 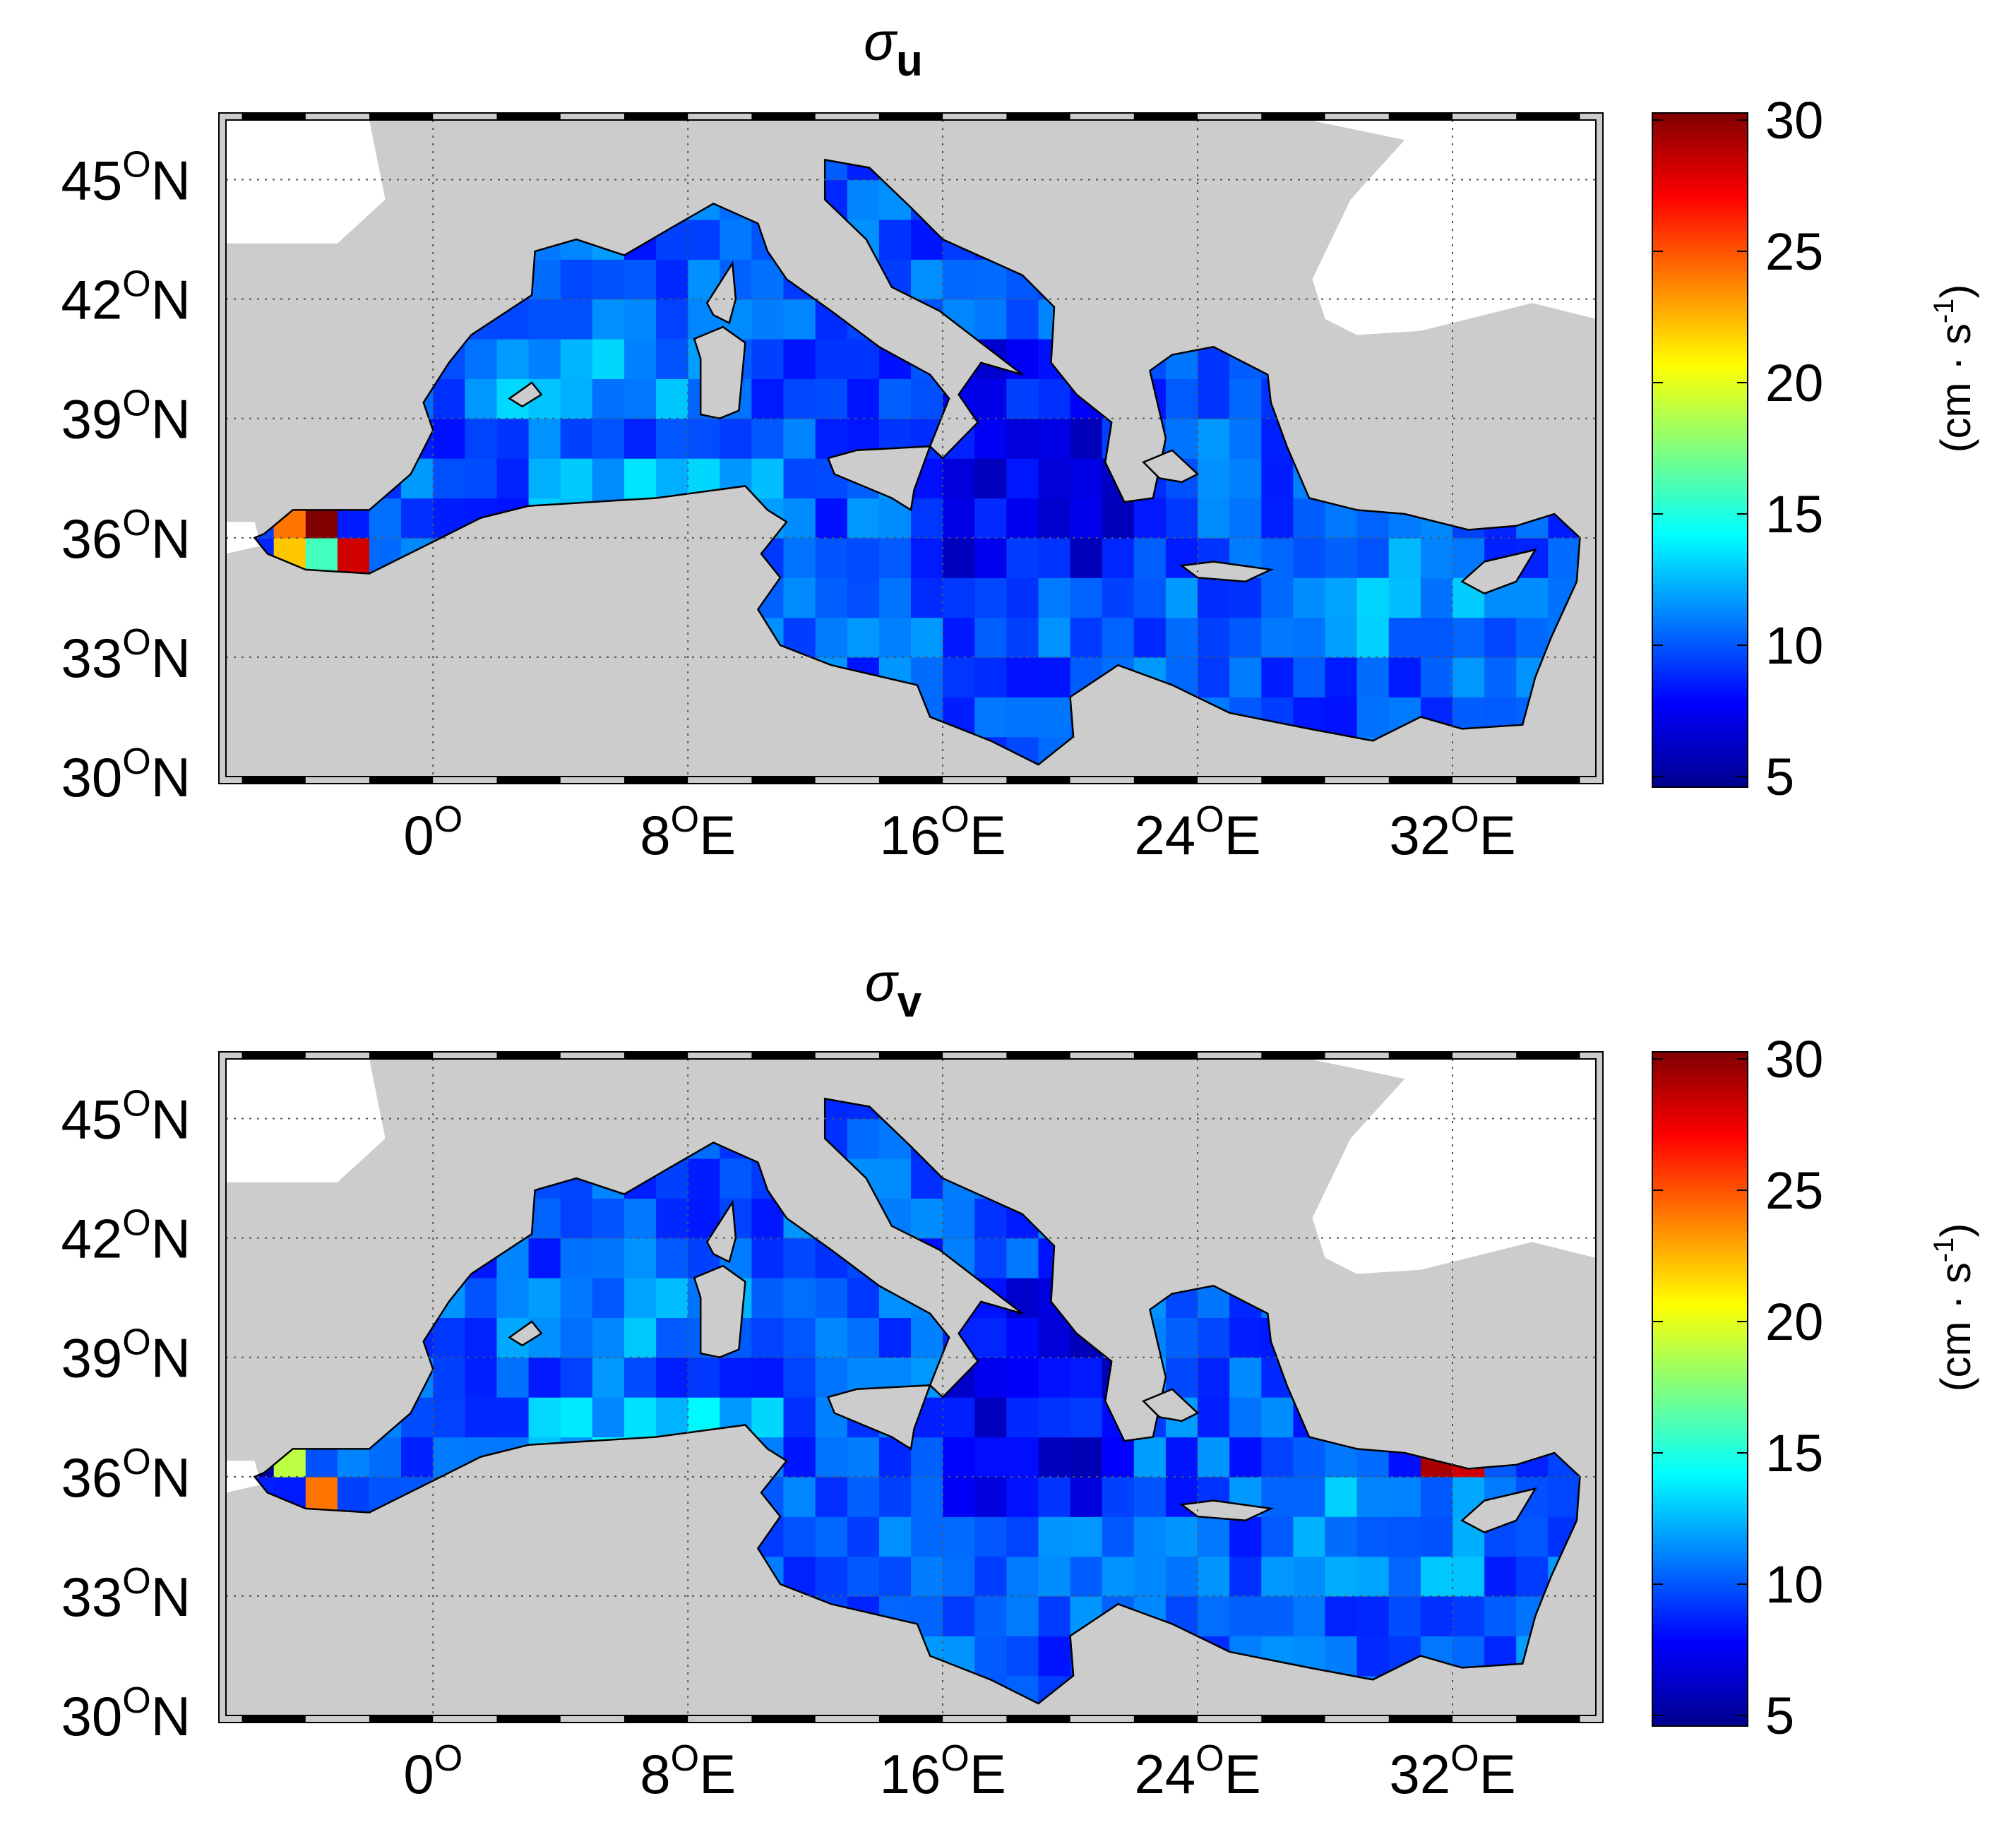 I want to click on colorbar-tick-label: 25, so click(x=1794, y=1190).